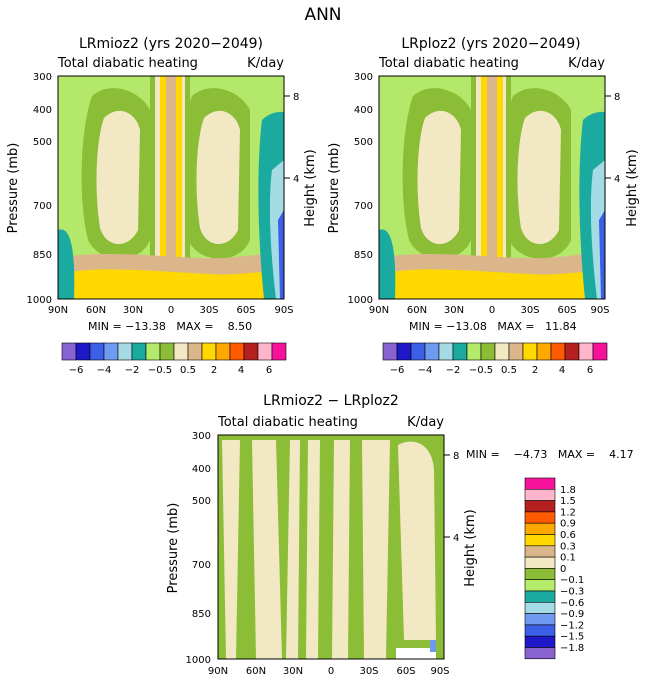 The width and height of the screenshot is (647, 684). Describe the element at coordinates (387, 264) in the screenshot. I see `contour-teal-left` at that location.